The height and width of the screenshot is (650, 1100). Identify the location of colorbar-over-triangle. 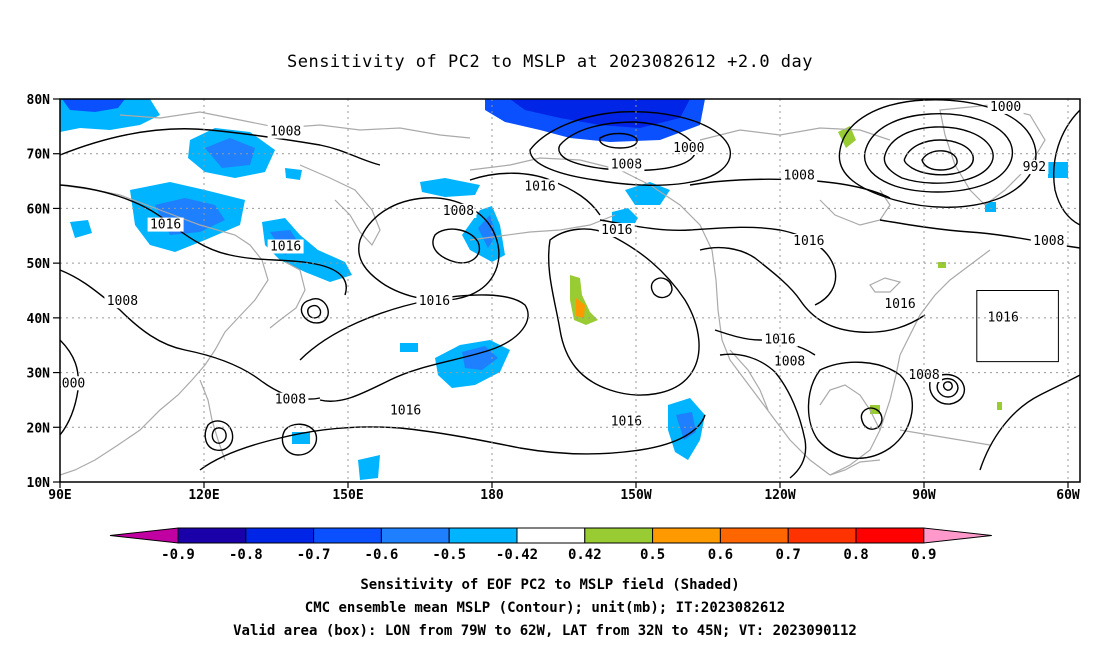
(957, 535).